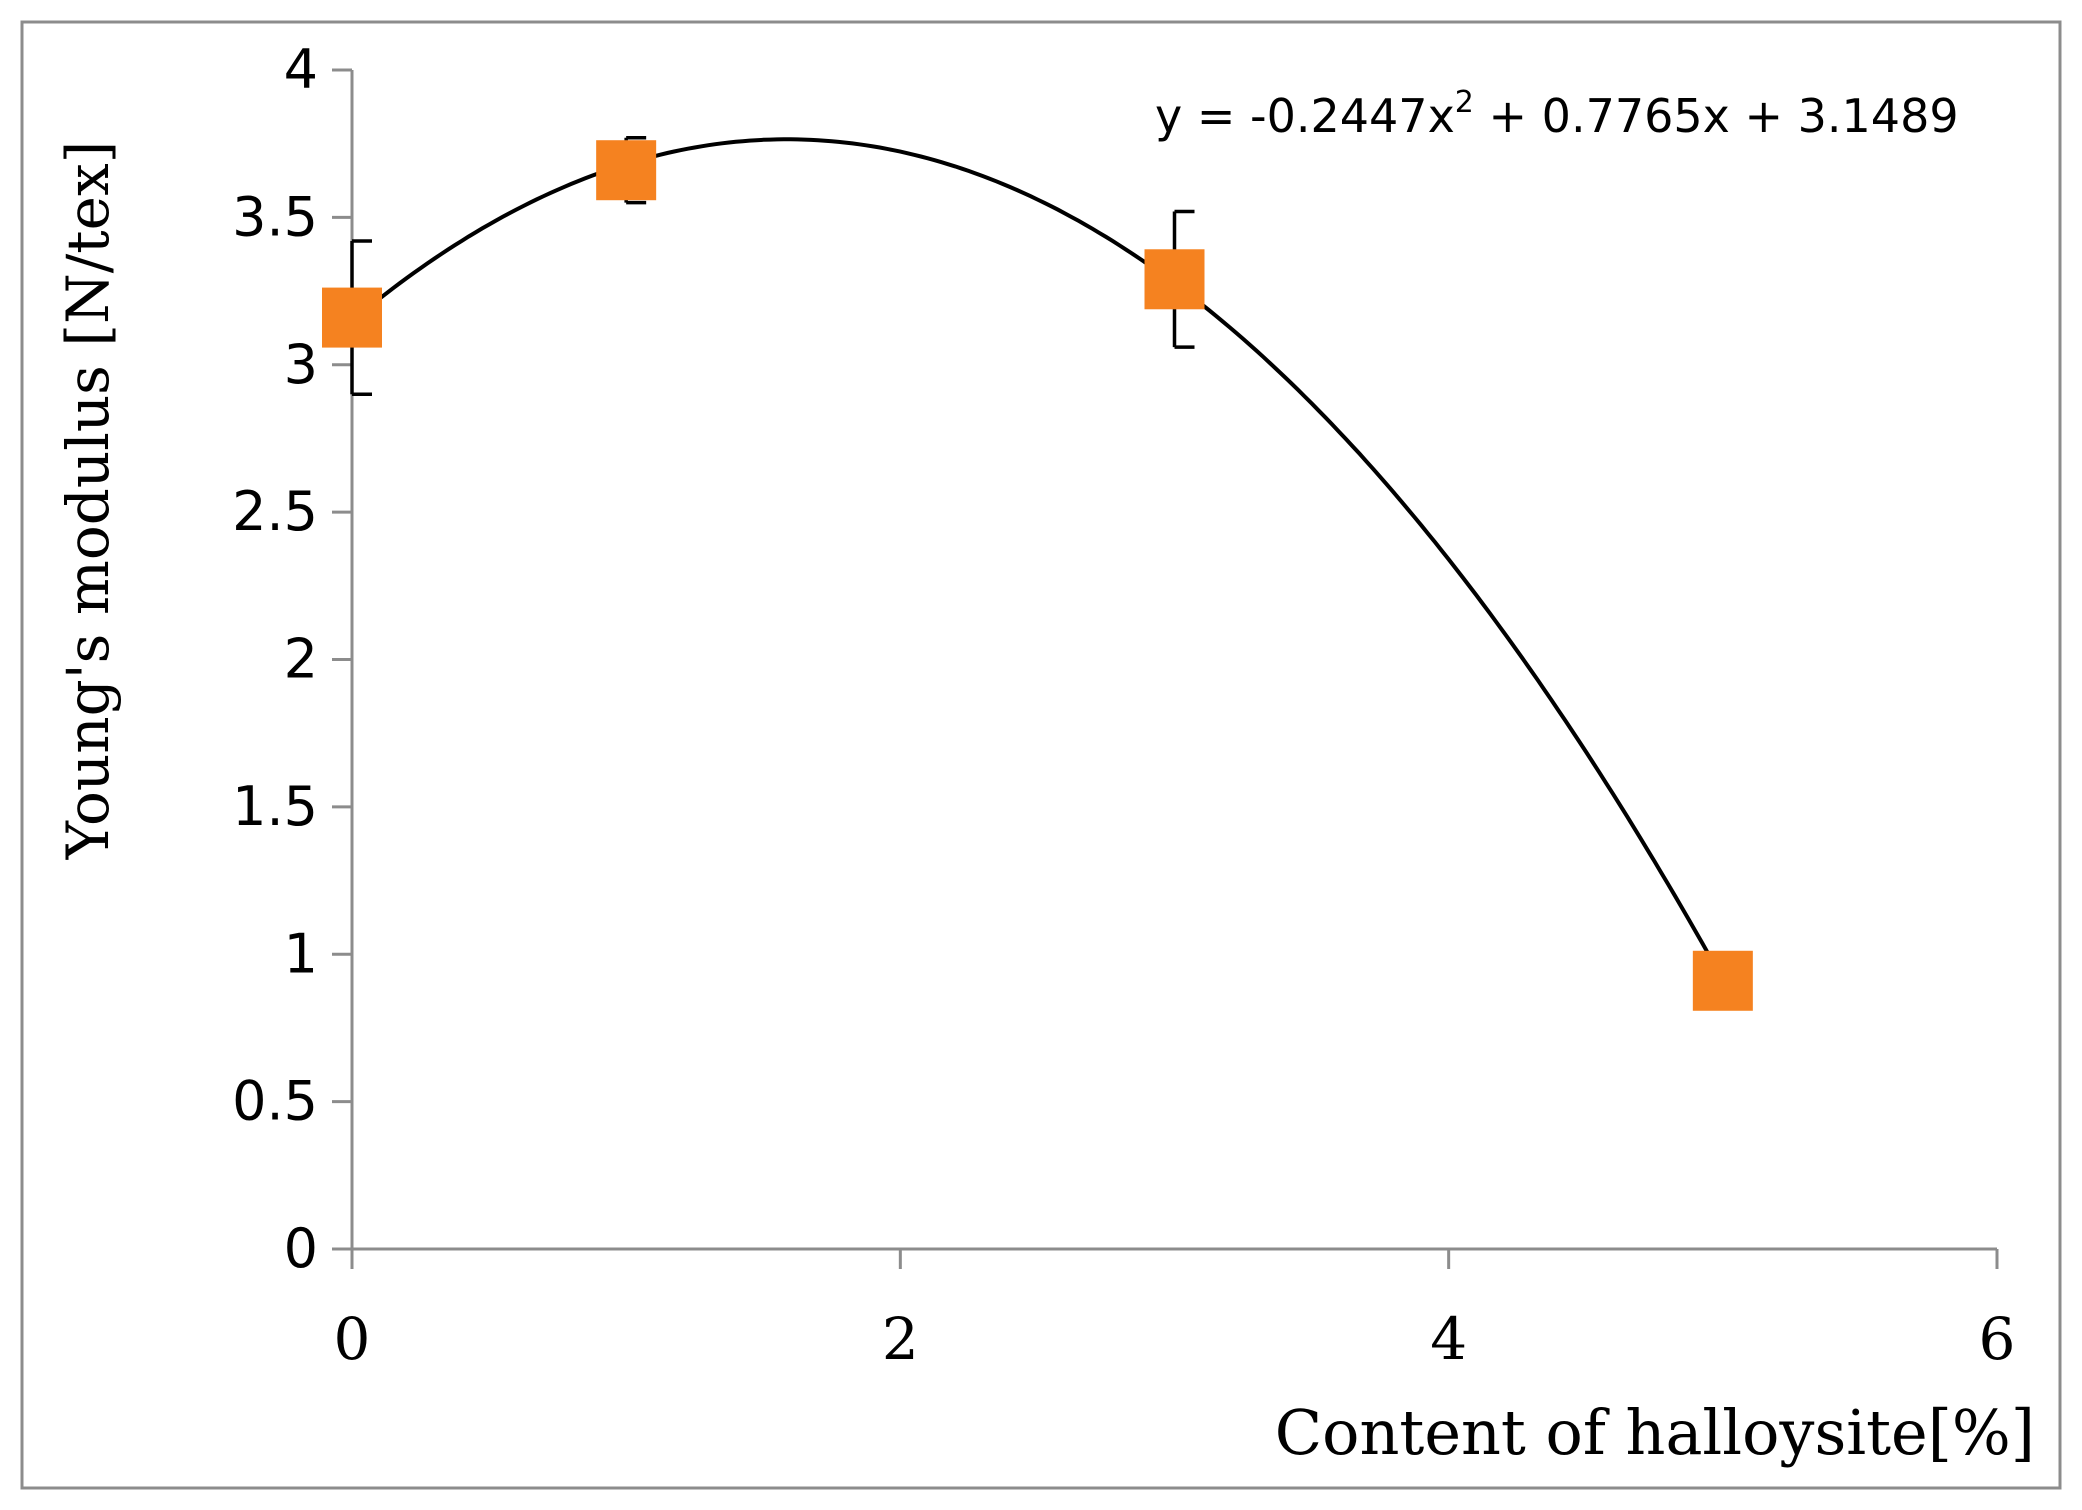 The width and height of the screenshot is (2082, 1510). What do you see at coordinates (1655, 1432) in the screenshot?
I see `x-axis-label: Content of halloysite[%]` at bounding box center [1655, 1432].